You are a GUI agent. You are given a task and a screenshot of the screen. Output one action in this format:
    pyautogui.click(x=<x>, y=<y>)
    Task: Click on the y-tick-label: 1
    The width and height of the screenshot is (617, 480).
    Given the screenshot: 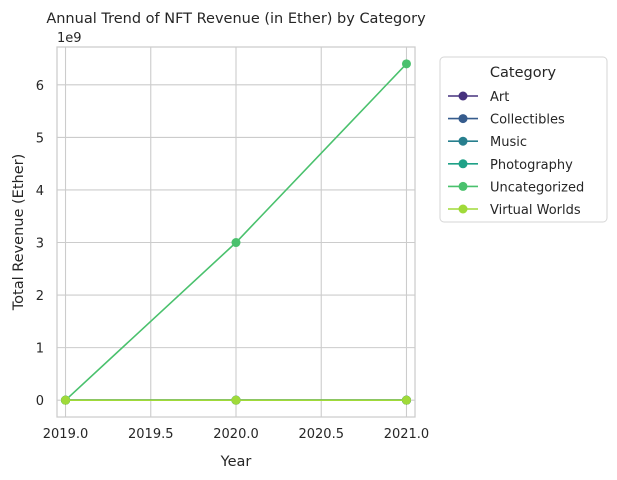 What is the action you would take?
    pyautogui.click(x=40, y=349)
    